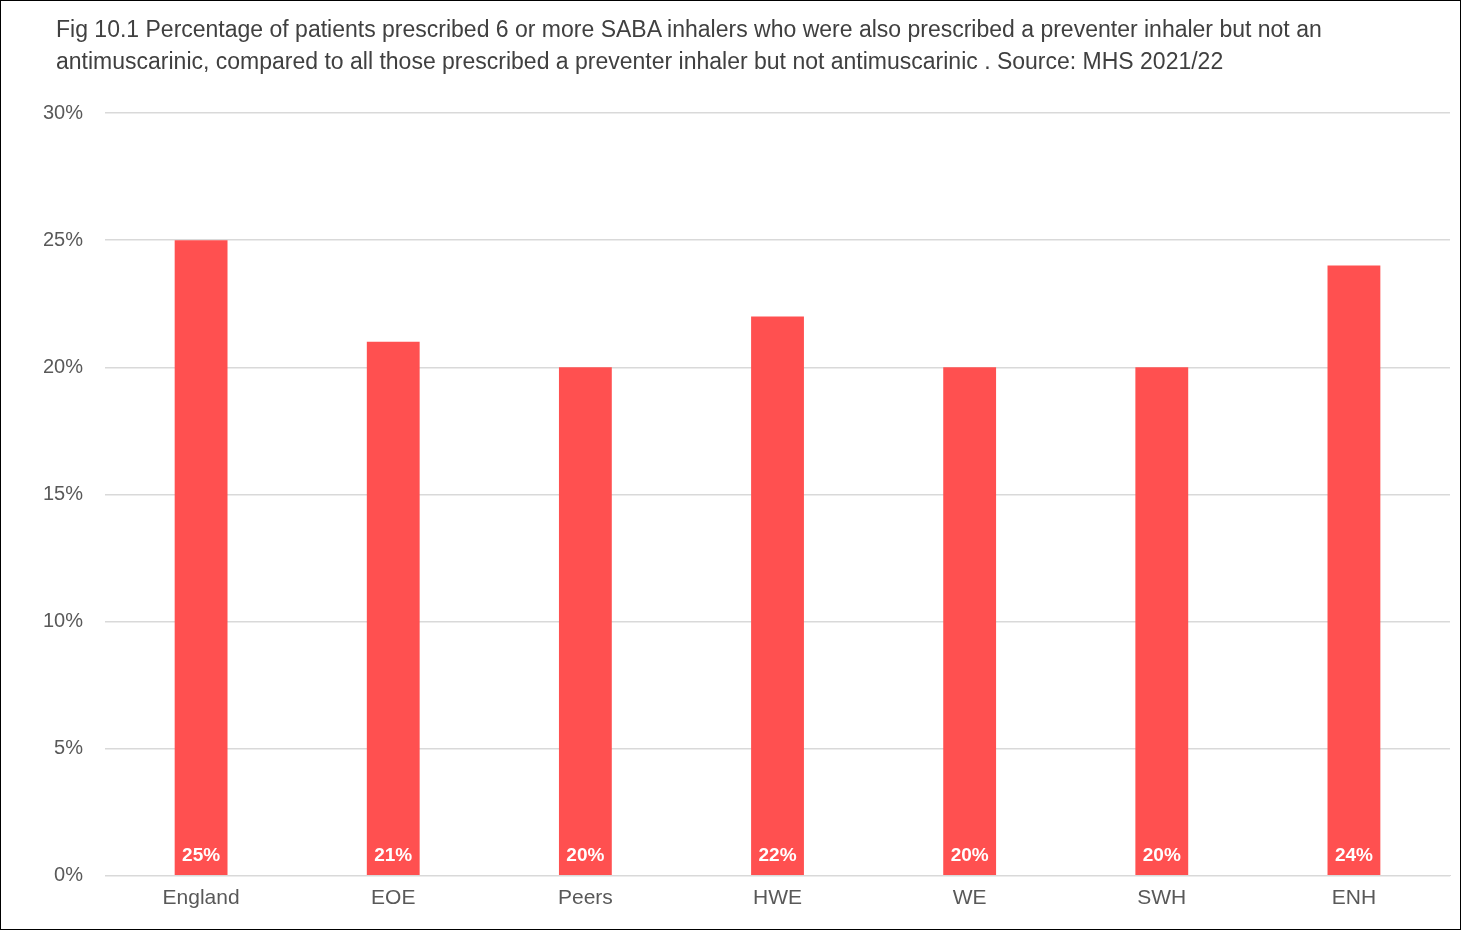 The image size is (1461, 930). Describe the element at coordinates (778, 897) in the screenshot. I see `x-tick-label: HWE` at that location.